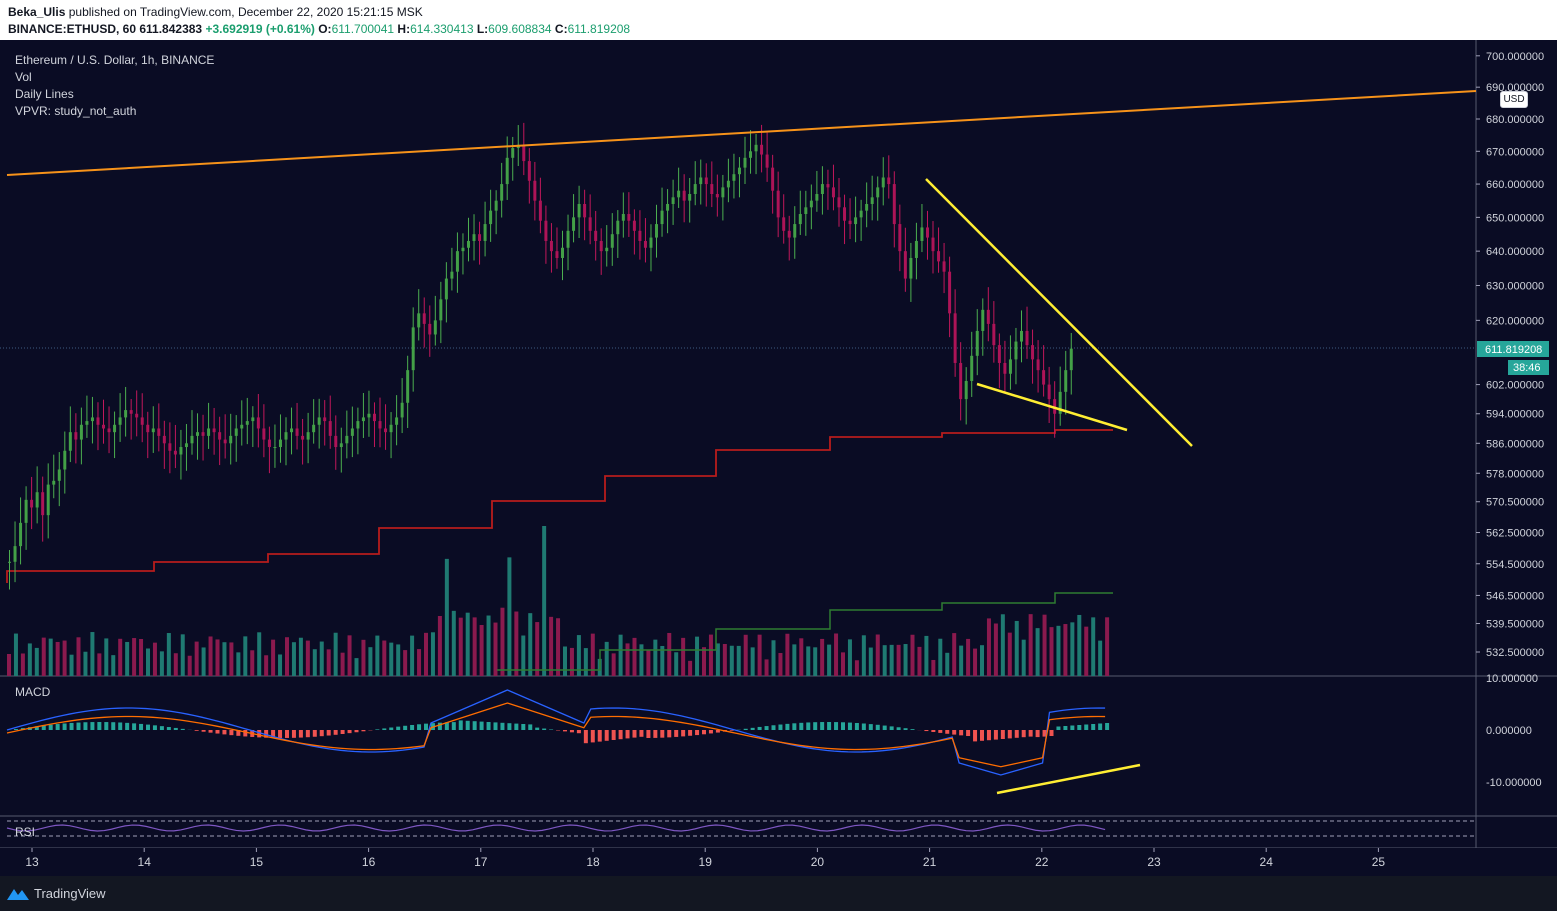 The height and width of the screenshot is (911, 1557). I want to click on author-name: Beka_Ulis, so click(37, 12).